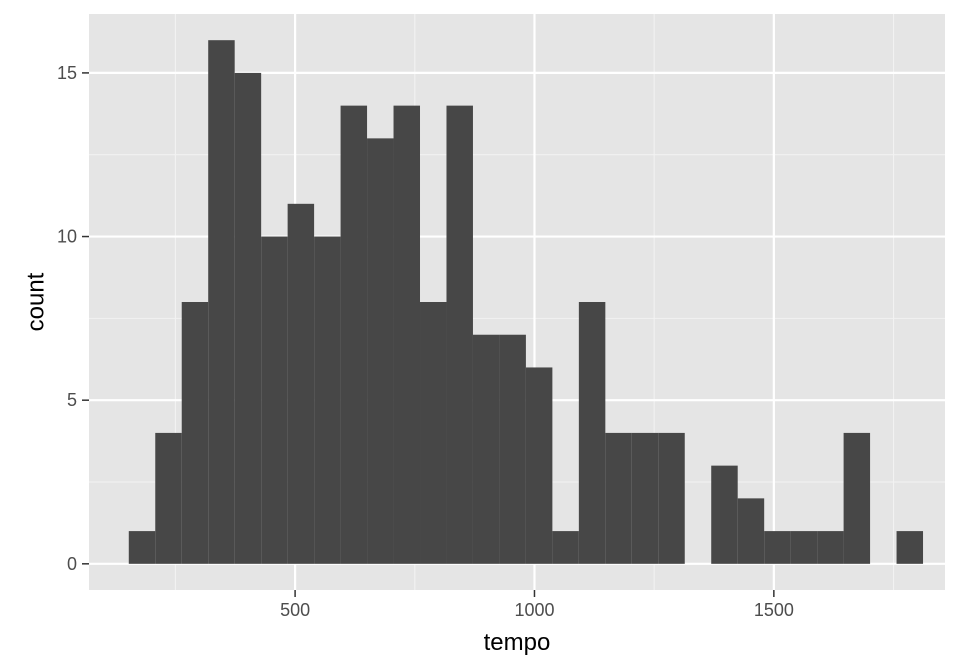 The height and width of the screenshot is (672, 960). What do you see at coordinates (35, 301) in the screenshot?
I see `y-axis-title: count` at bounding box center [35, 301].